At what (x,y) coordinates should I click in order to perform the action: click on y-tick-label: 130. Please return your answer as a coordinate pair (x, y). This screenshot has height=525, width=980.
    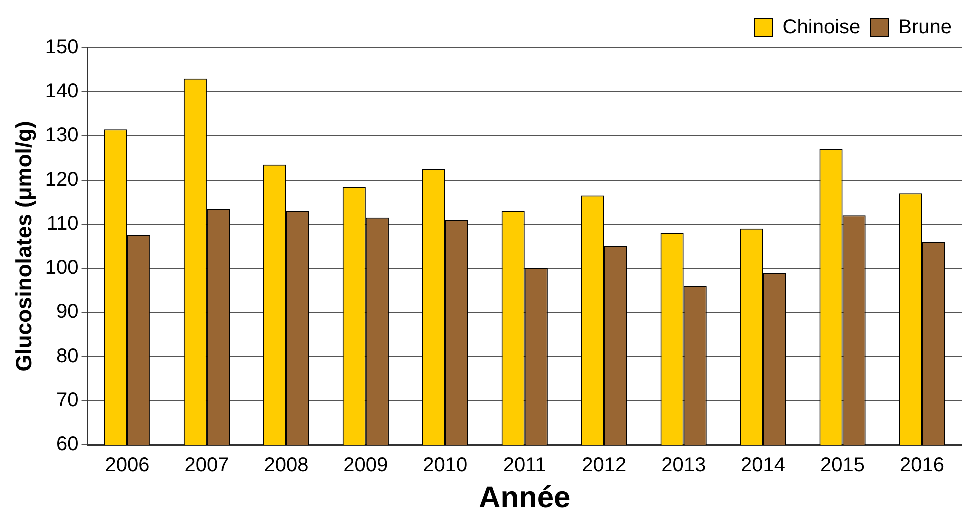
    Looking at the image, I should click on (62, 135).